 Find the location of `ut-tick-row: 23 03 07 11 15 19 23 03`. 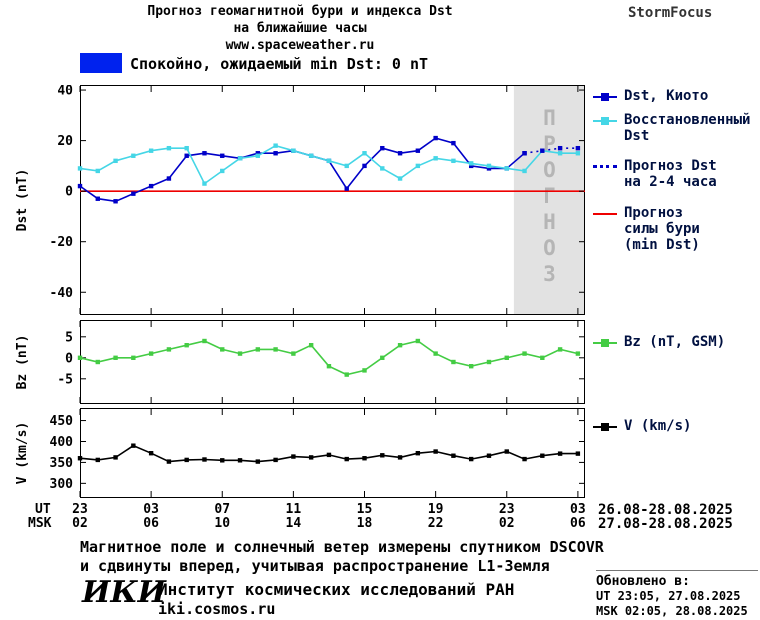

ut-tick-row: 23 03 07 11 15 19 23 03 is located at coordinates (300, 509).